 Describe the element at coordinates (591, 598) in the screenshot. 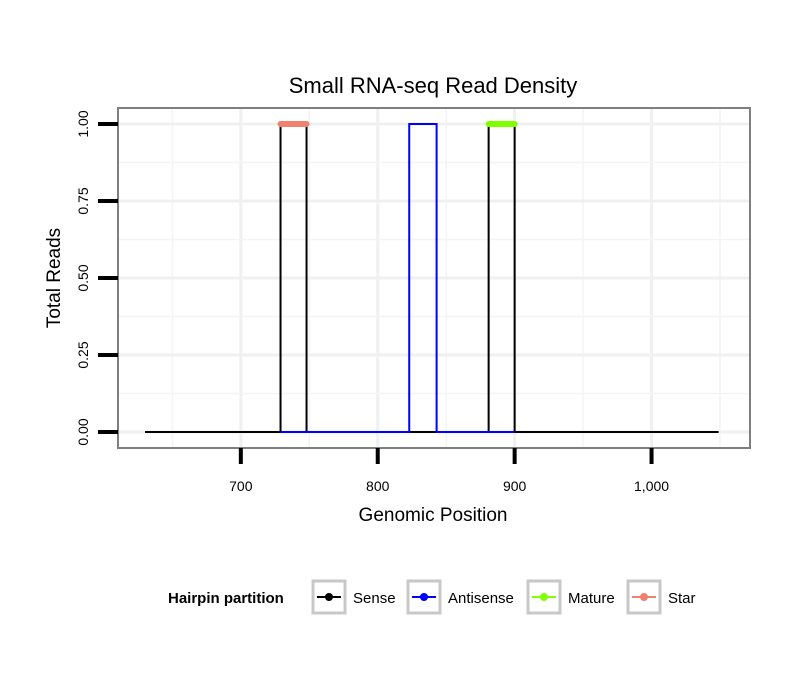

I see `legend-label-mature: Mature` at that location.